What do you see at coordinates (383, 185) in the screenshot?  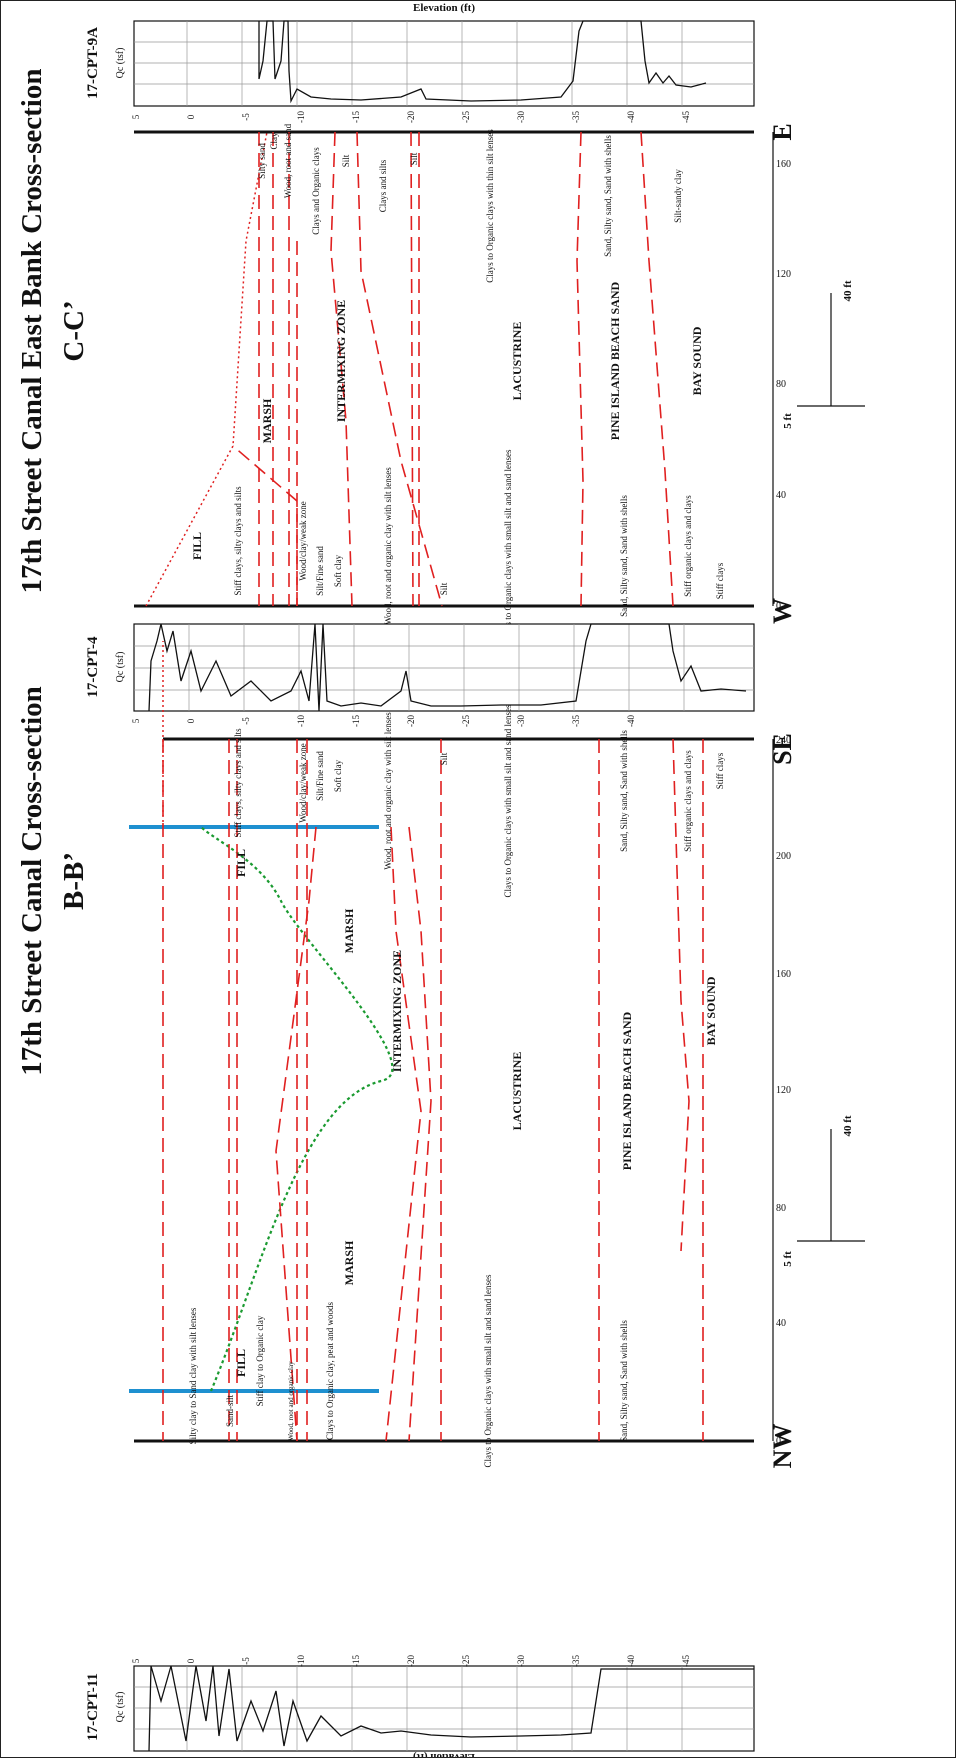 I see `cc-e-label-5: Clays and silts` at bounding box center [383, 185].